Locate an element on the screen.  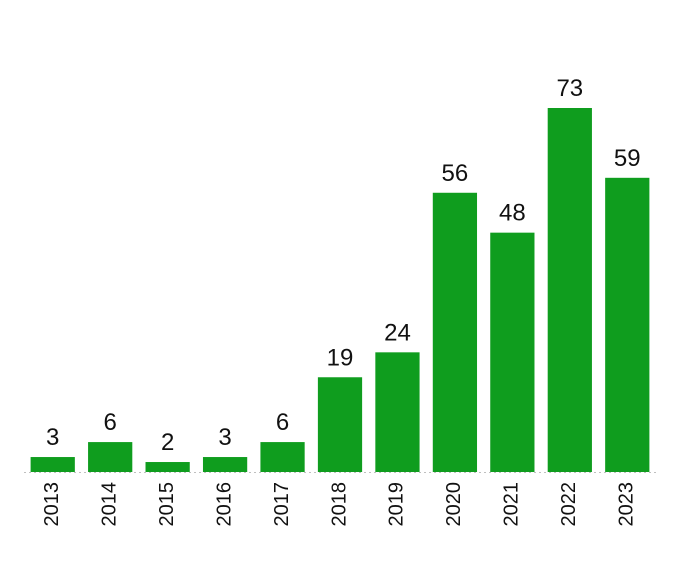
x-tick-label-2021: 2021 is located at coordinates (512, 504).